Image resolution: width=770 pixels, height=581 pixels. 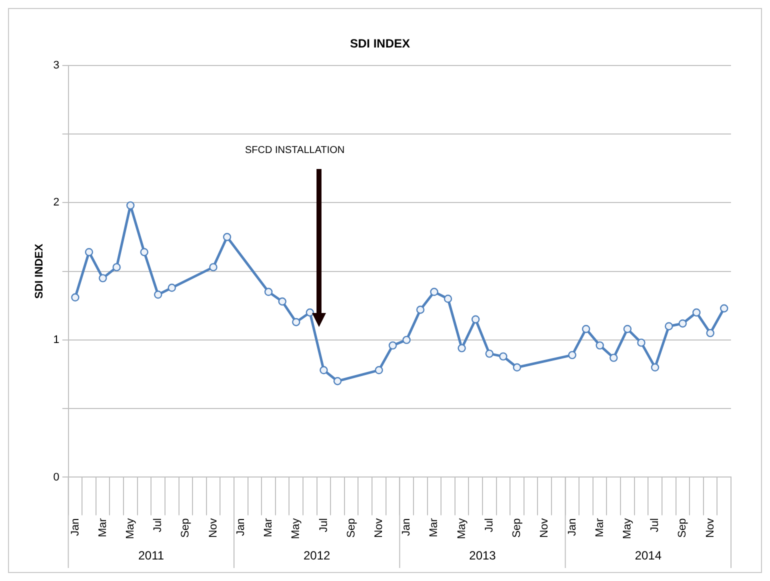 What do you see at coordinates (648, 555) in the screenshot?
I see `text: 2014` at bounding box center [648, 555].